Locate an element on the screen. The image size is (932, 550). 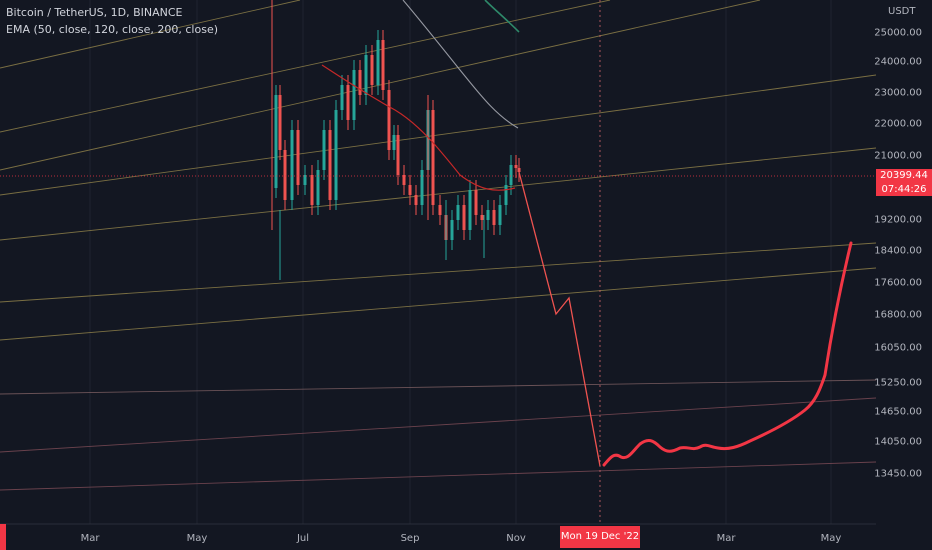
ema-50-line is located at coordinates (418, 127).